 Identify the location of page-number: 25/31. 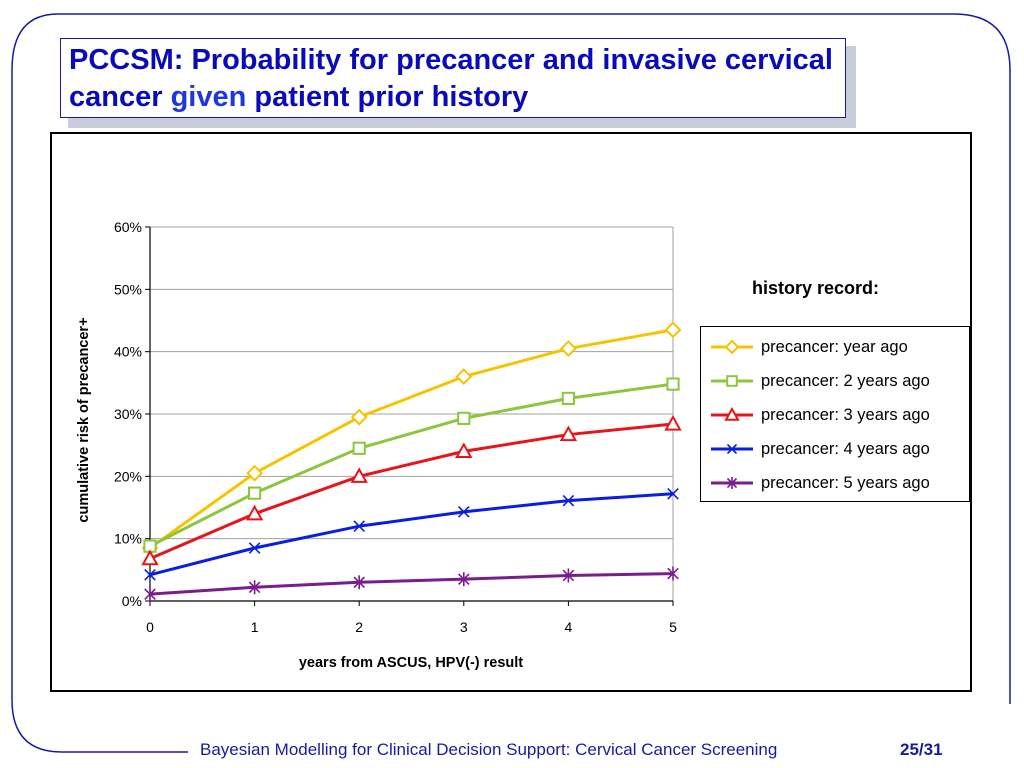
(921, 749).